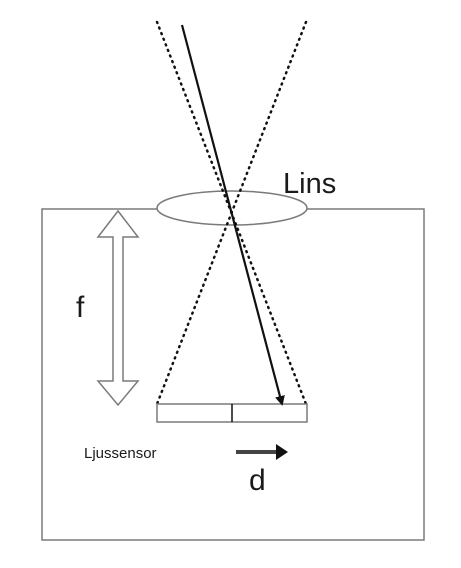  I want to click on sensor-label: Ljussensor, so click(120, 453).